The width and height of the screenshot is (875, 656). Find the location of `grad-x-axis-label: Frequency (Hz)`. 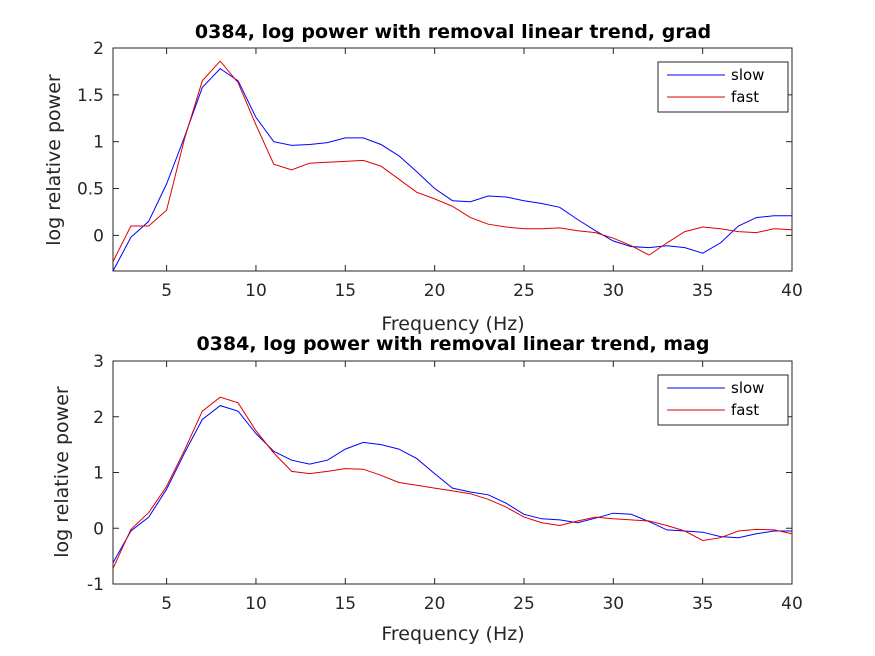

grad-x-axis-label: Frequency (Hz) is located at coordinates (452, 324).